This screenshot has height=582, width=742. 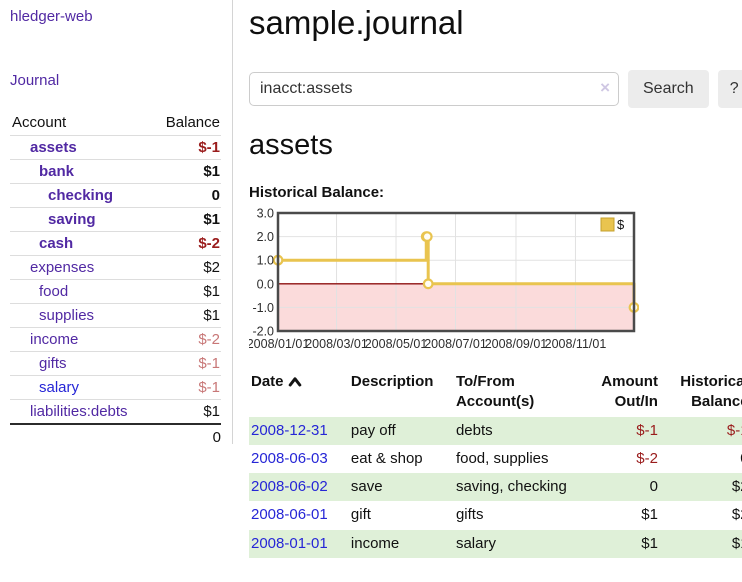 I want to click on sidebar-item-journal: Journal, so click(x=35, y=80).